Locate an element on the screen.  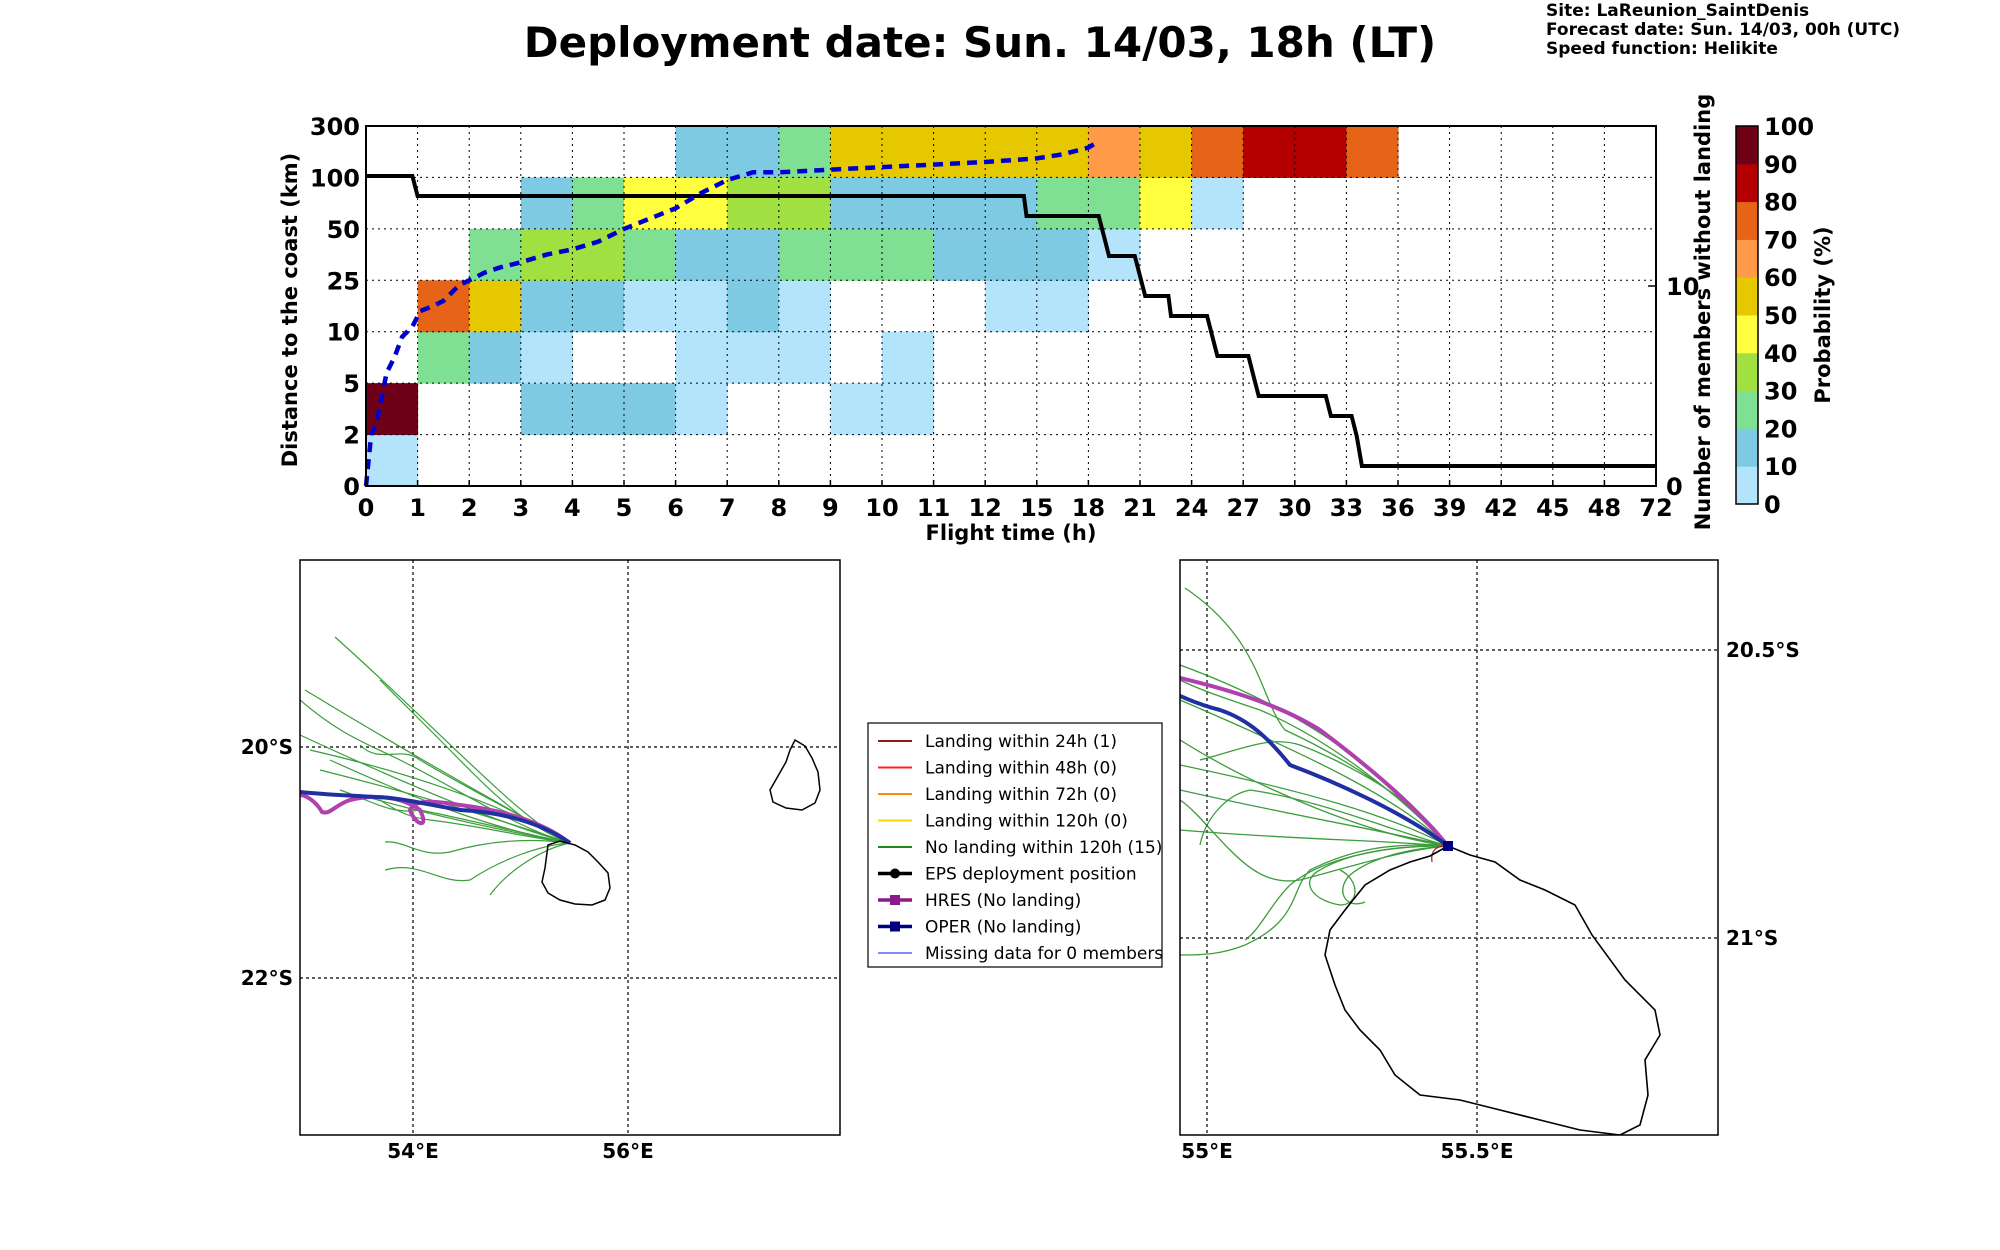
map-gridlines is located at coordinates (570, 847).